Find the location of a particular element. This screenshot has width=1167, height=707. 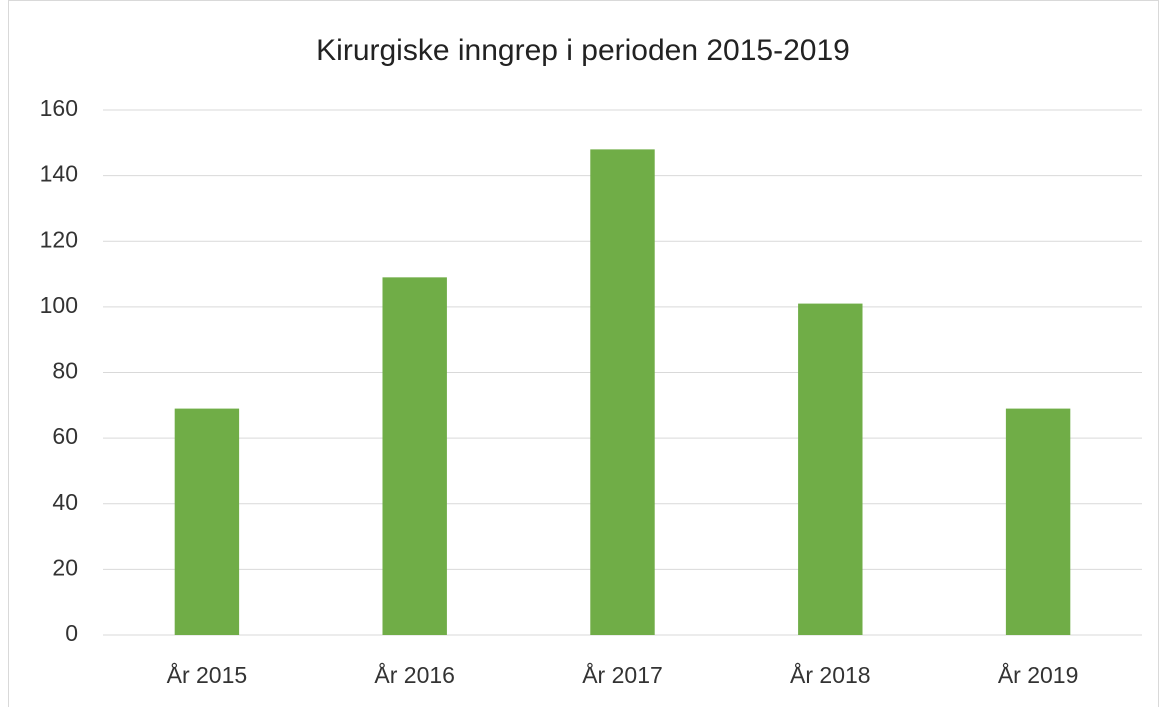

x-tick-label: År 2019 is located at coordinates (1038, 674).